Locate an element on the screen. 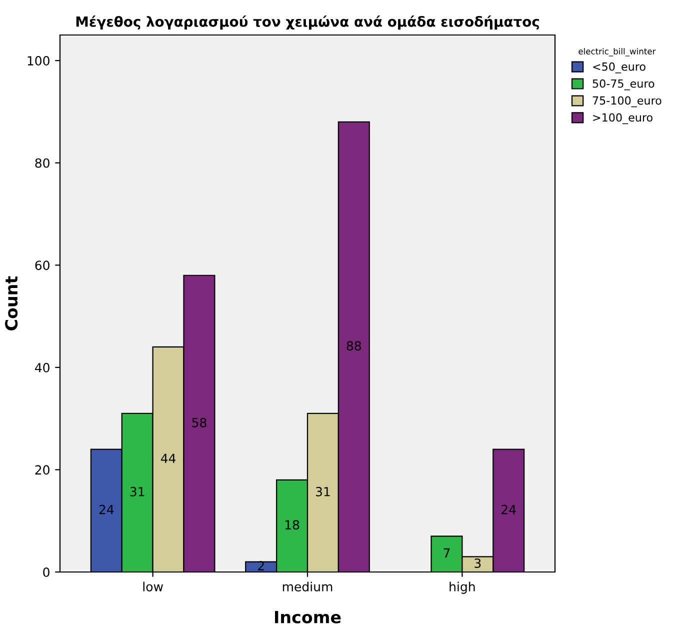 The image size is (675, 627). y-tick-label: 40 is located at coordinates (42, 367).